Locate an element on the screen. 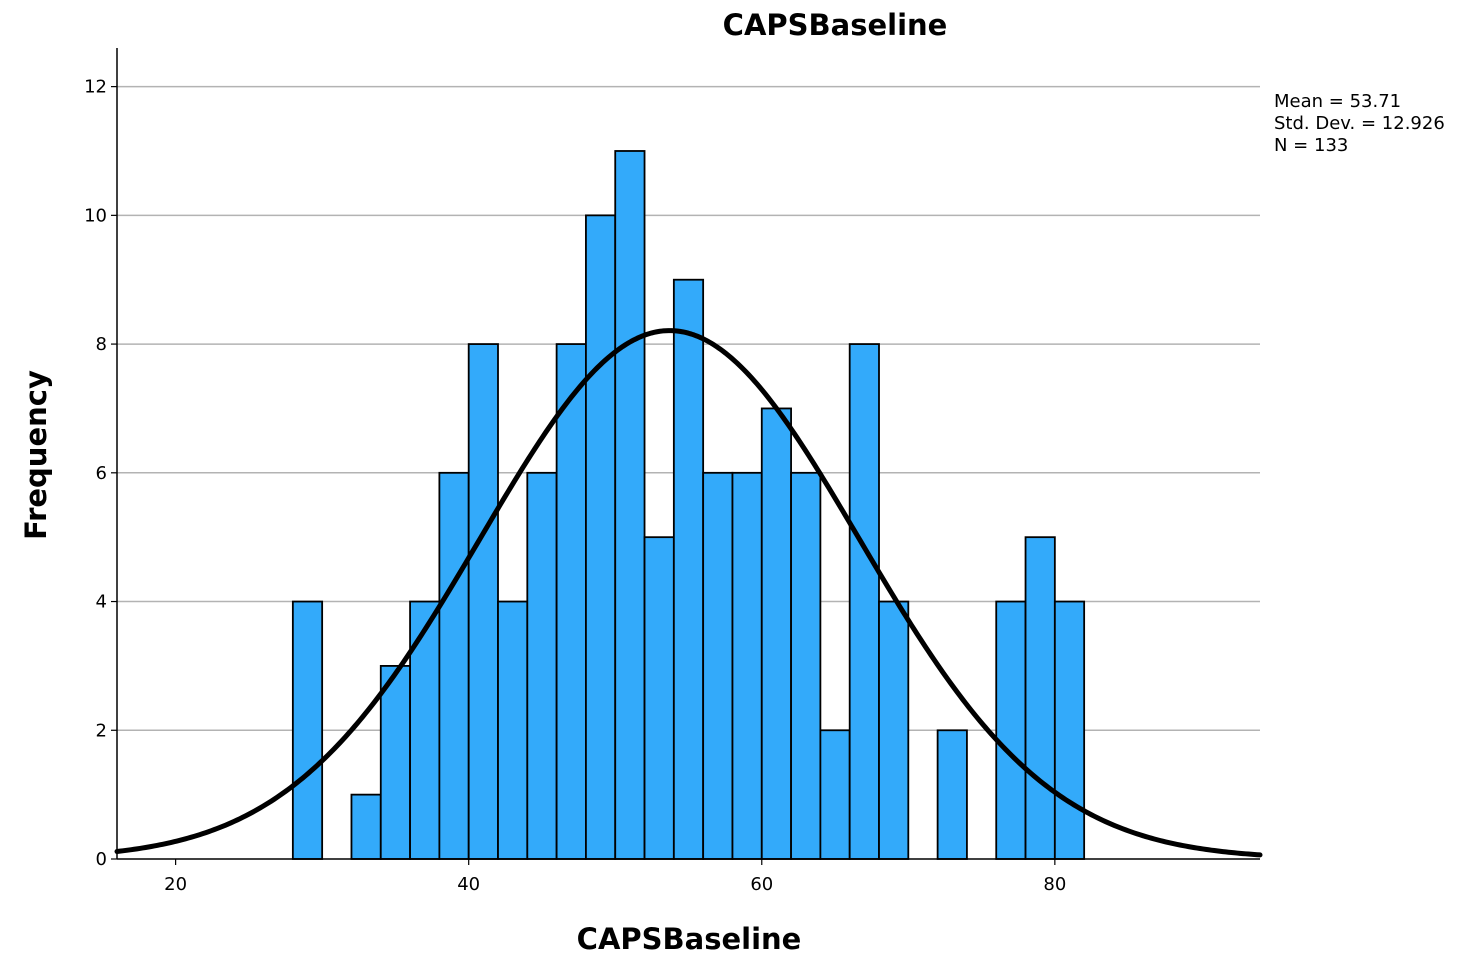 This screenshot has width=1484, height=970. y-tick-label: 2 is located at coordinates (101, 730).